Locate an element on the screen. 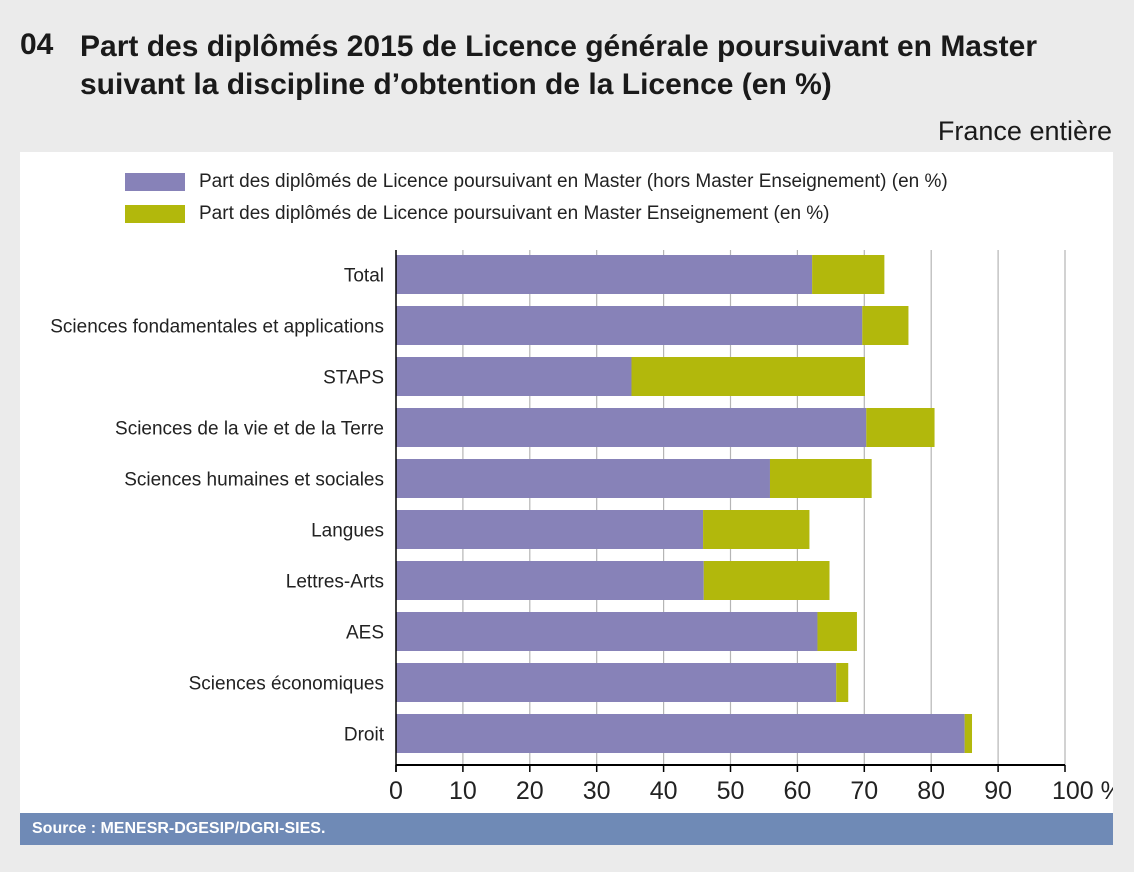 This screenshot has height=872, width=1134. category-label: Langues is located at coordinates (347, 531).